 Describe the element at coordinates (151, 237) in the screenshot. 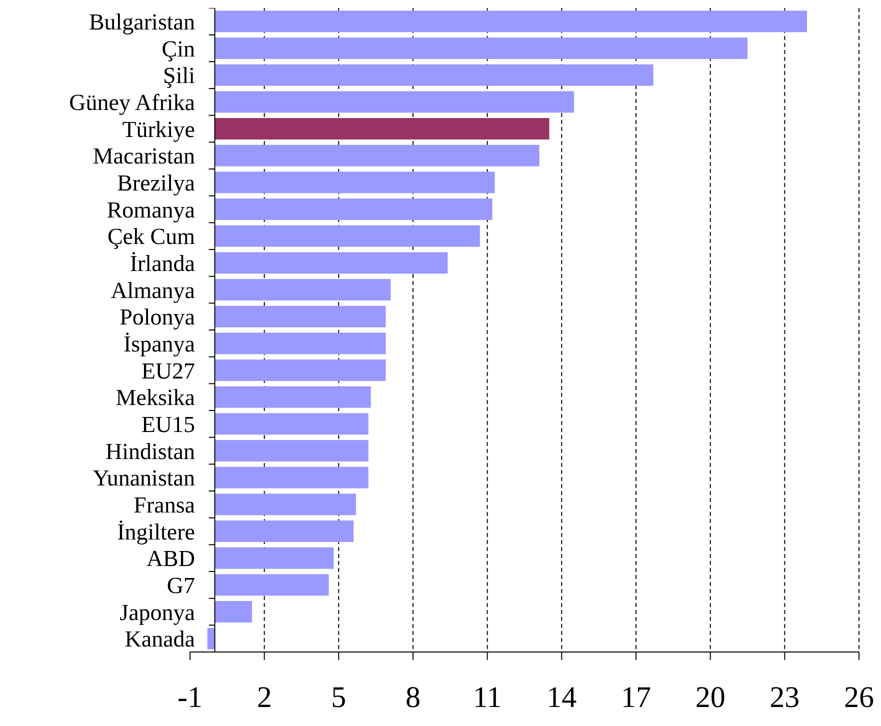

I see `y-tick-label: Çek Cum` at that location.